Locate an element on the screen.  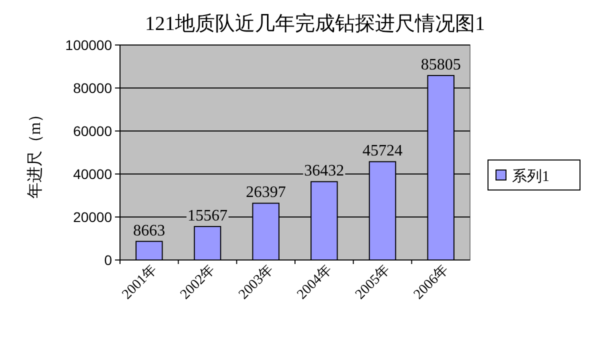
data-label: 15567 is located at coordinates (208, 216).